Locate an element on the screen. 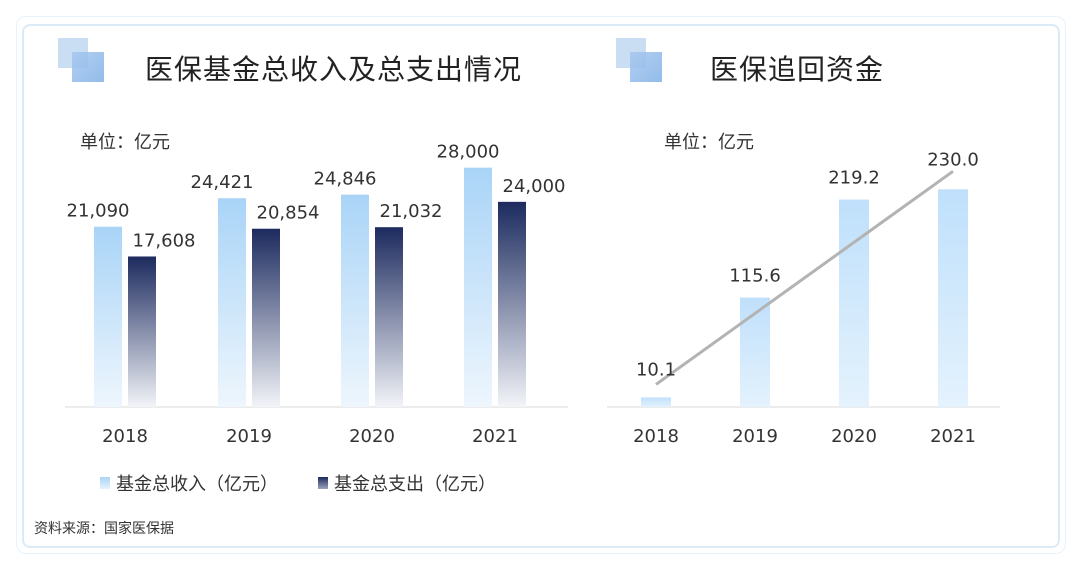 The width and height of the screenshot is (1080, 564). data-label-expense-2018: 17,608 is located at coordinates (164, 240).